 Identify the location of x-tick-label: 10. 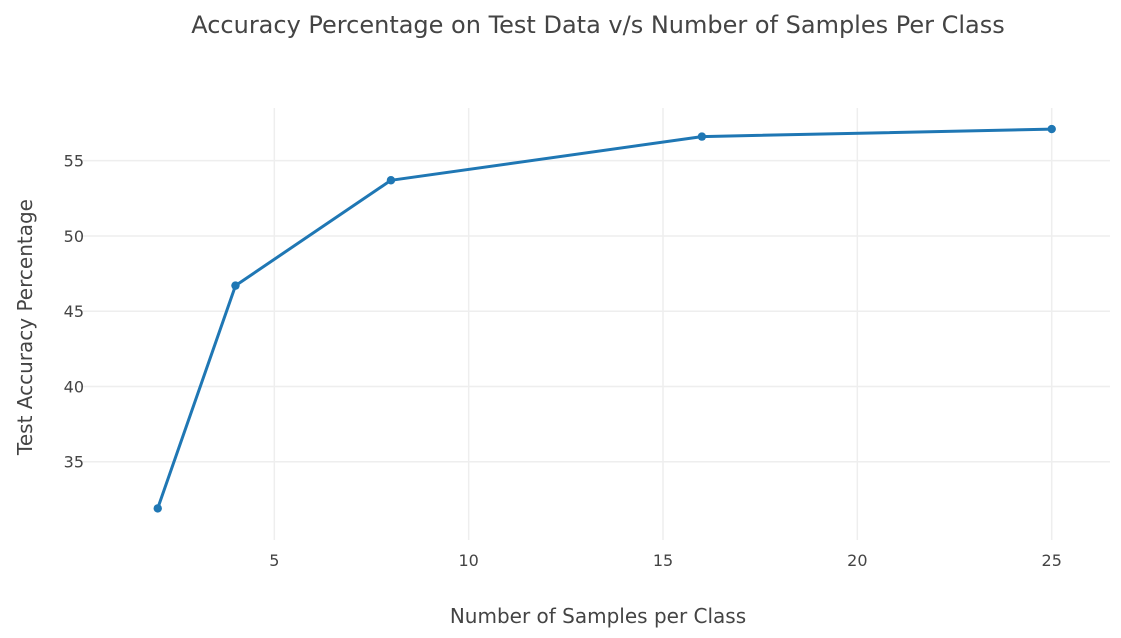
(468, 560).